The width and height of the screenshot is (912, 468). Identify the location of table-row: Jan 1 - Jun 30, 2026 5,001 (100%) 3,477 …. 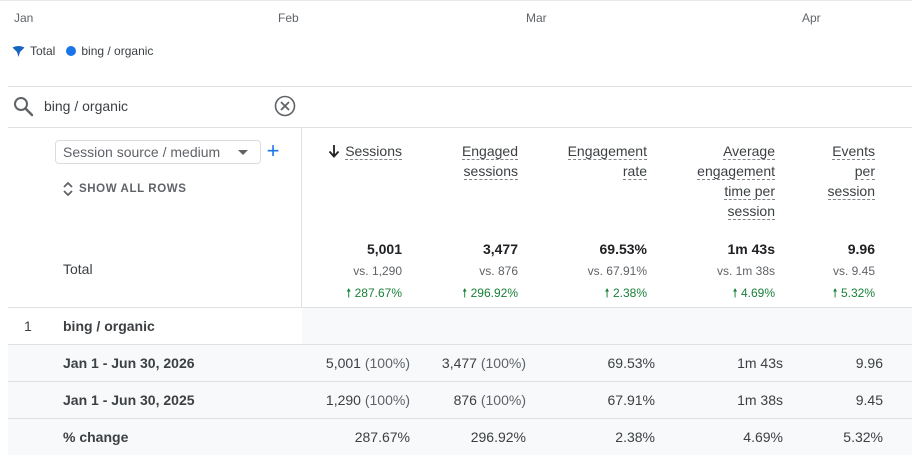
(460, 362).